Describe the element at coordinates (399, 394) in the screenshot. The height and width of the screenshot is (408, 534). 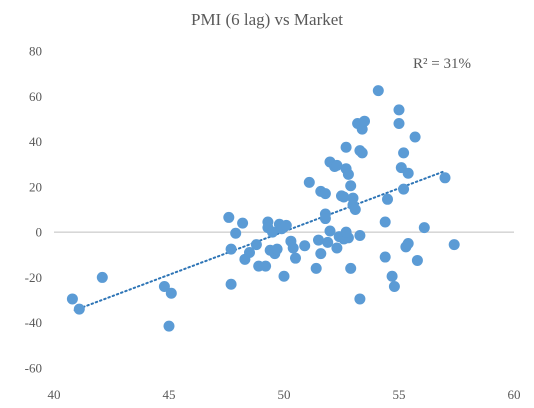
I see `x-tick-label: 55` at that location.